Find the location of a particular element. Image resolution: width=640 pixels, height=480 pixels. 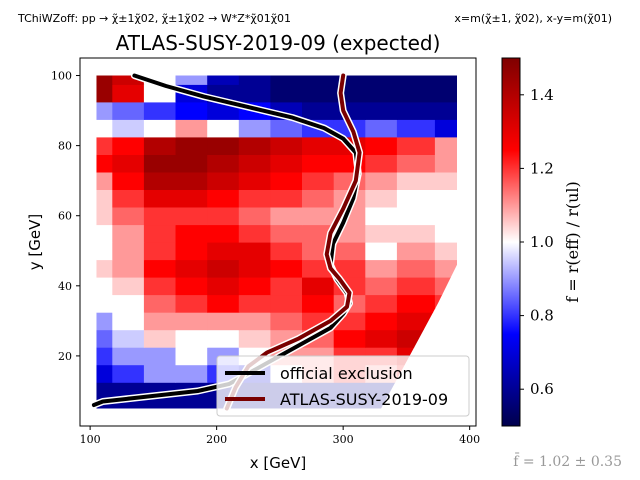

colorbar-tick-label: 0.8 is located at coordinates (542, 316).